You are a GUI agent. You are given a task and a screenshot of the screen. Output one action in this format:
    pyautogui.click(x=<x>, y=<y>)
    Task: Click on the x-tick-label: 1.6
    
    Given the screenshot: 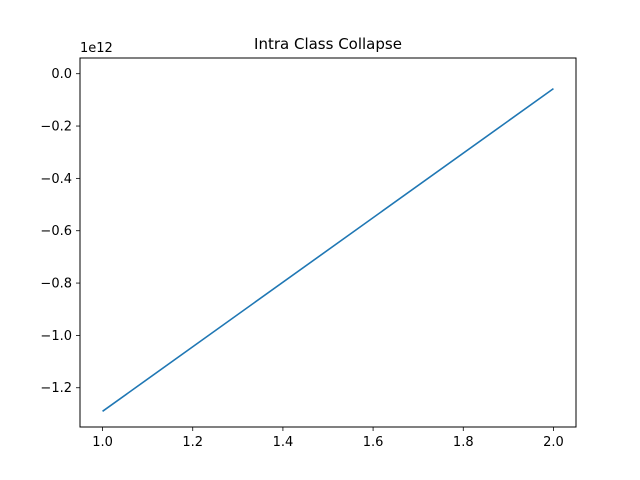 What is the action you would take?
    pyautogui.click(x=373, y=442)
    